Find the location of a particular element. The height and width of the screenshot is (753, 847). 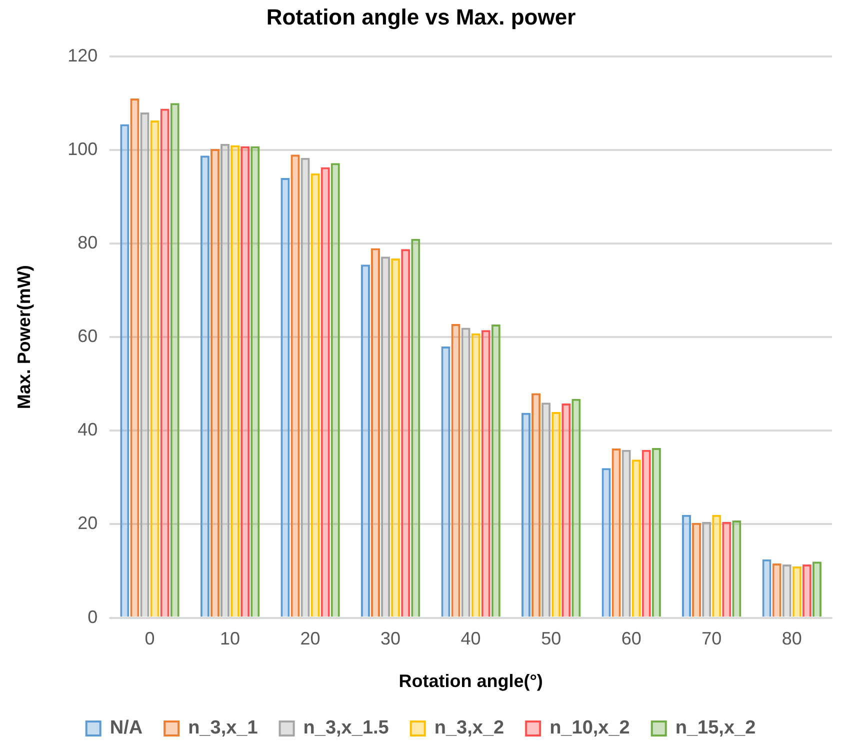

y-tick-label: 100 is located at coordinates (83, 148).